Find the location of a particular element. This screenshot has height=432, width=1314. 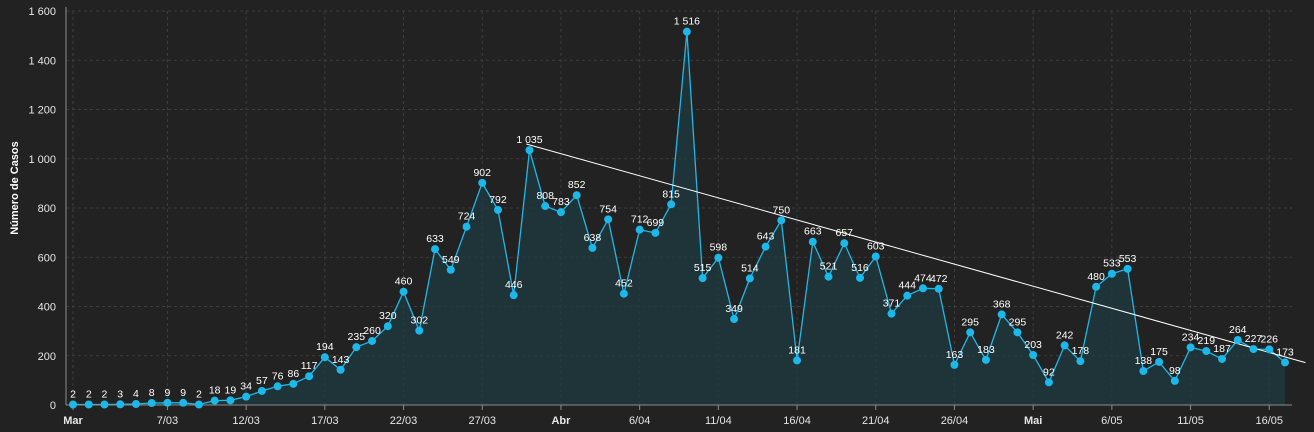

data-label: 117 is located at coordinates (309, 366).